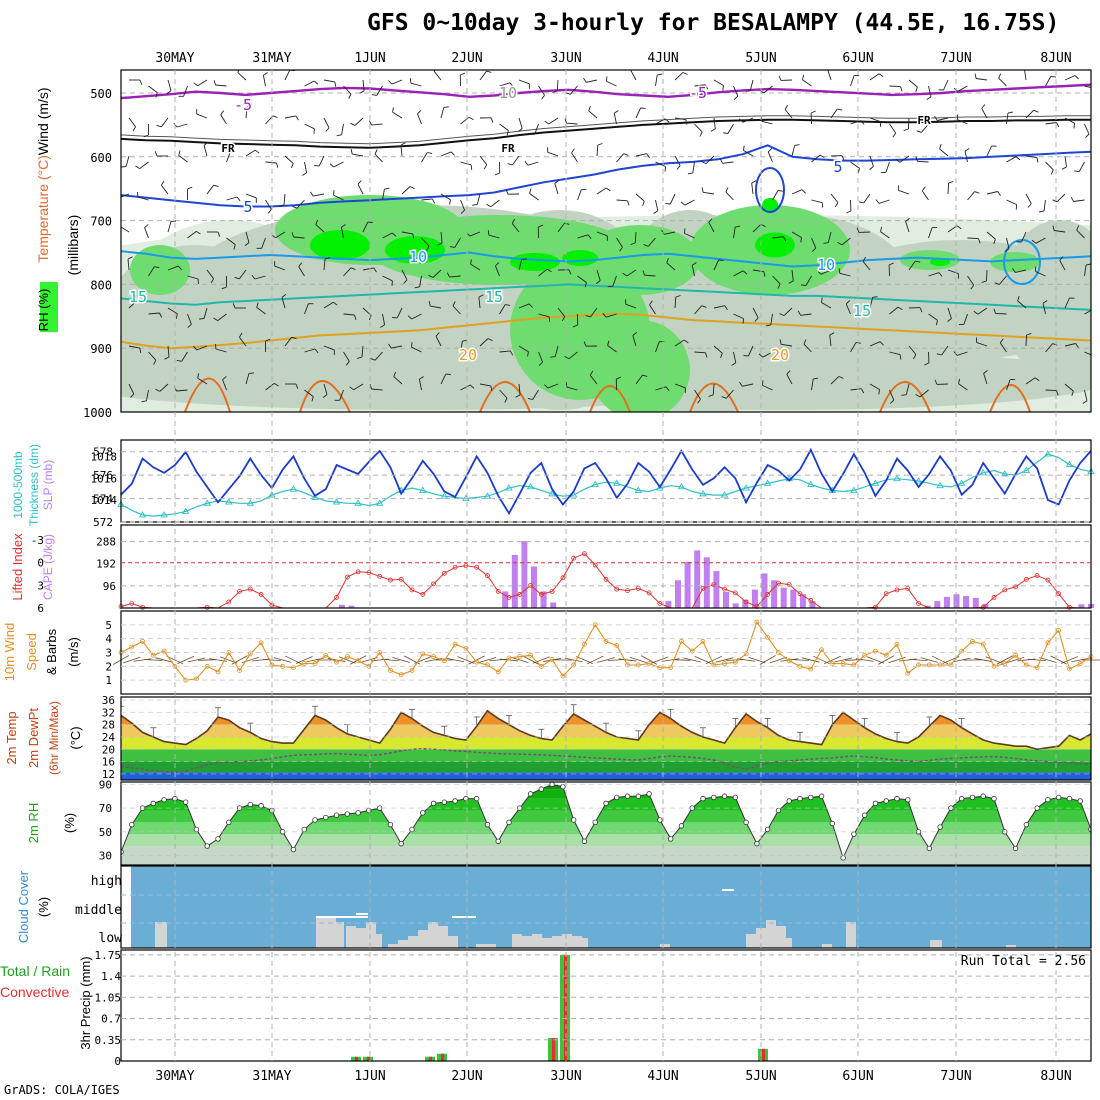 The width and height of the screenshot is (1100, 1100). Describe the element at coordinates (33, 823) in the screenshot. I see `axis-title-part: 2m RH` at that location.